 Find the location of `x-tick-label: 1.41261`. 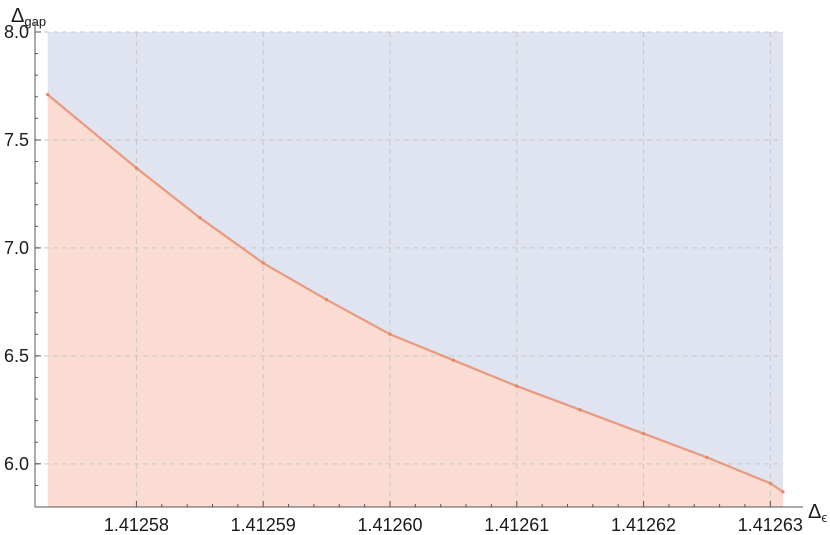

x-tick-label: 1.41261 is located at coordinates (516, 525).